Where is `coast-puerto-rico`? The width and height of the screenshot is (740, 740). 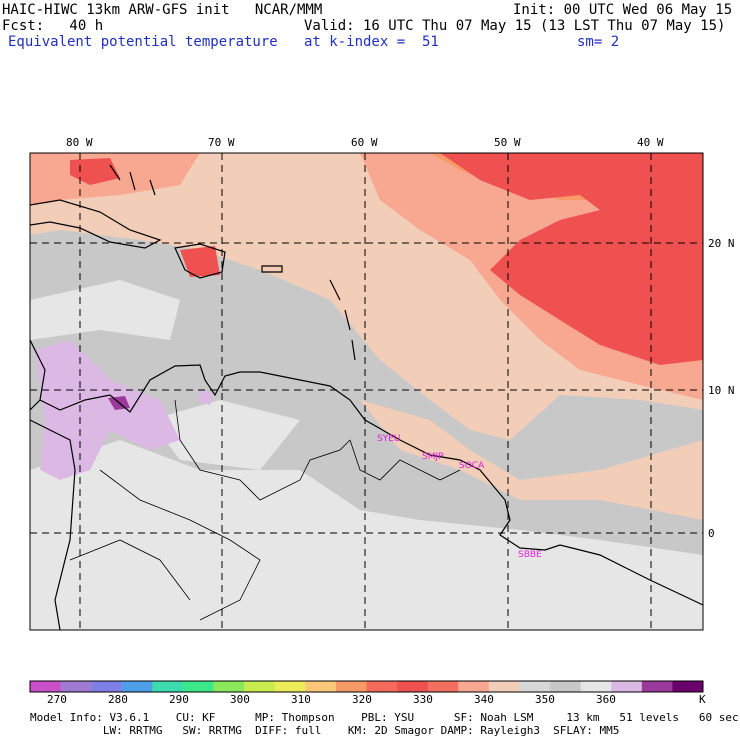 coast-puerto-rico is located at coordinates (272, 269).